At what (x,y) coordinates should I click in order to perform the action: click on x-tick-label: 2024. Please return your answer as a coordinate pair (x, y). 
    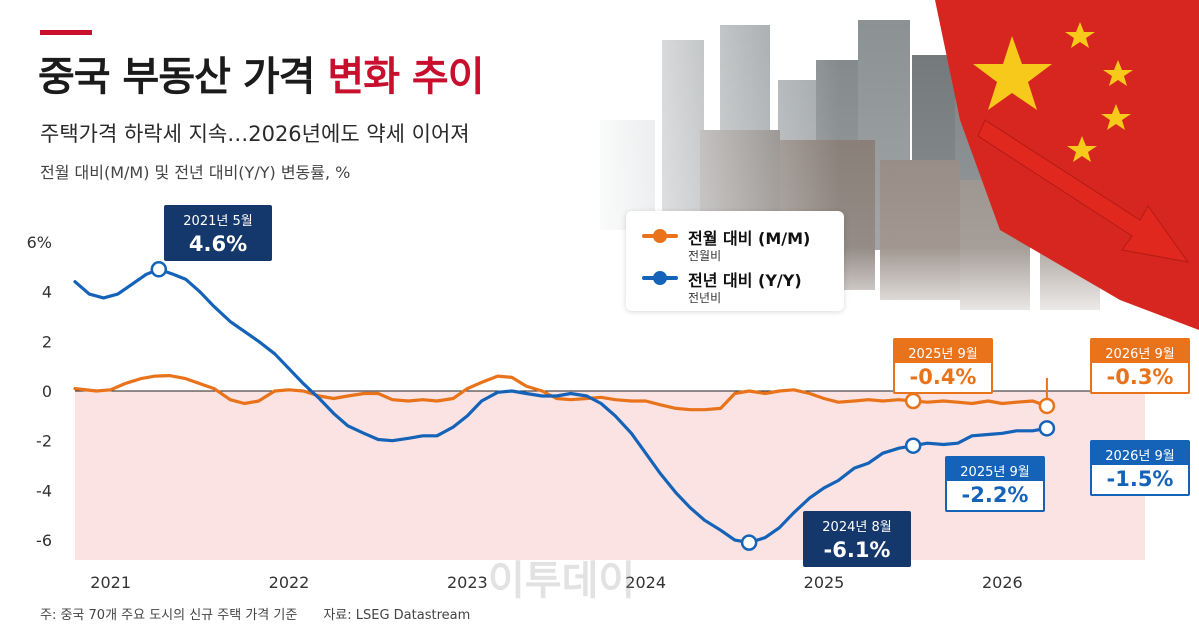
    Looking at the image, I should click on (645, 582).